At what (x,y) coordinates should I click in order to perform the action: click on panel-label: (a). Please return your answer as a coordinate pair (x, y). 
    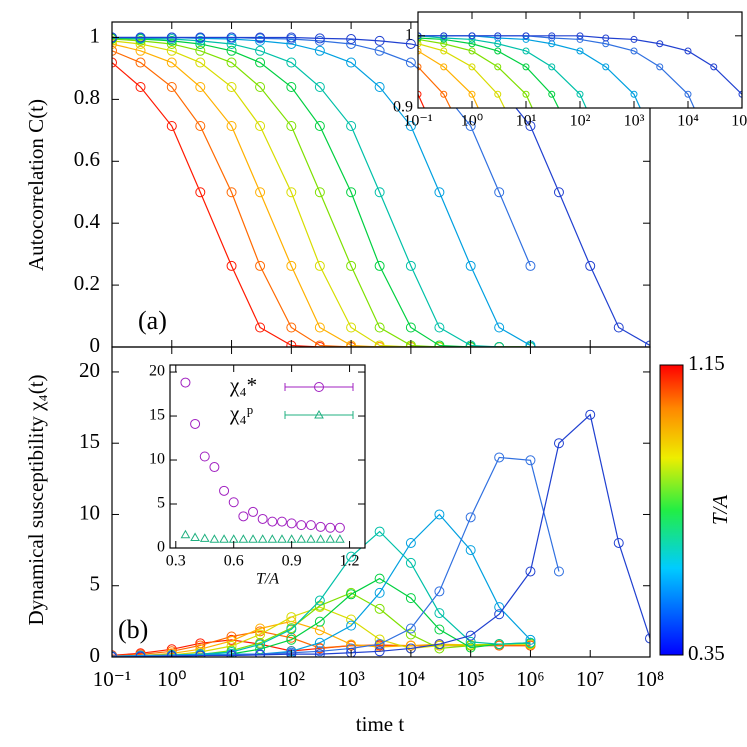
    Looking at the image, I should click on (152, 320).